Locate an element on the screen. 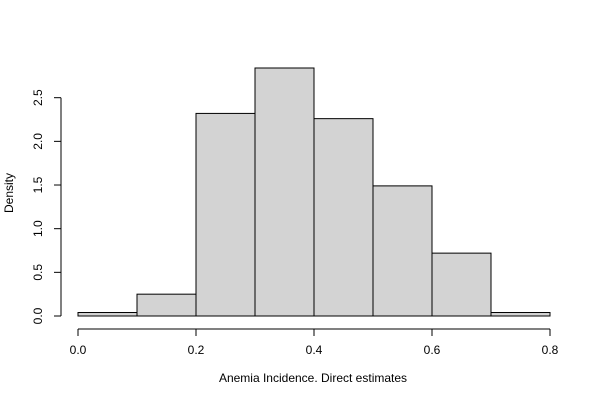 This screenshot has height=405, width=600. y-tick-label: 1.0 is located at coordinates (38, 228).